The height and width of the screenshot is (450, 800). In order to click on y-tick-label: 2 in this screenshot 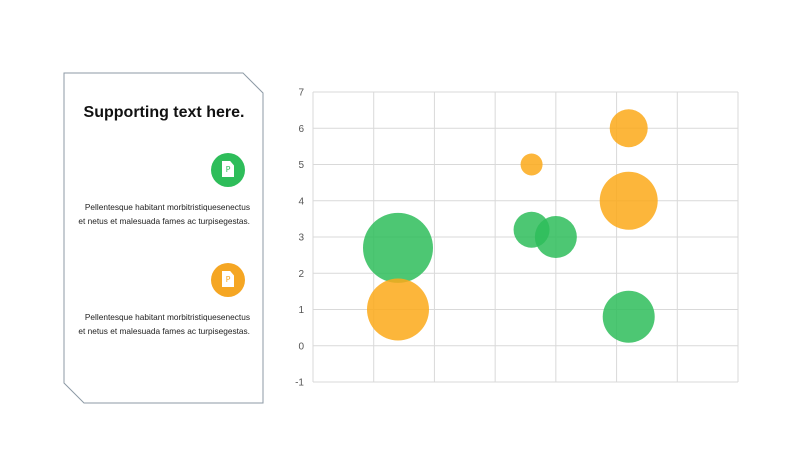, I will do `click(301, 274)`.